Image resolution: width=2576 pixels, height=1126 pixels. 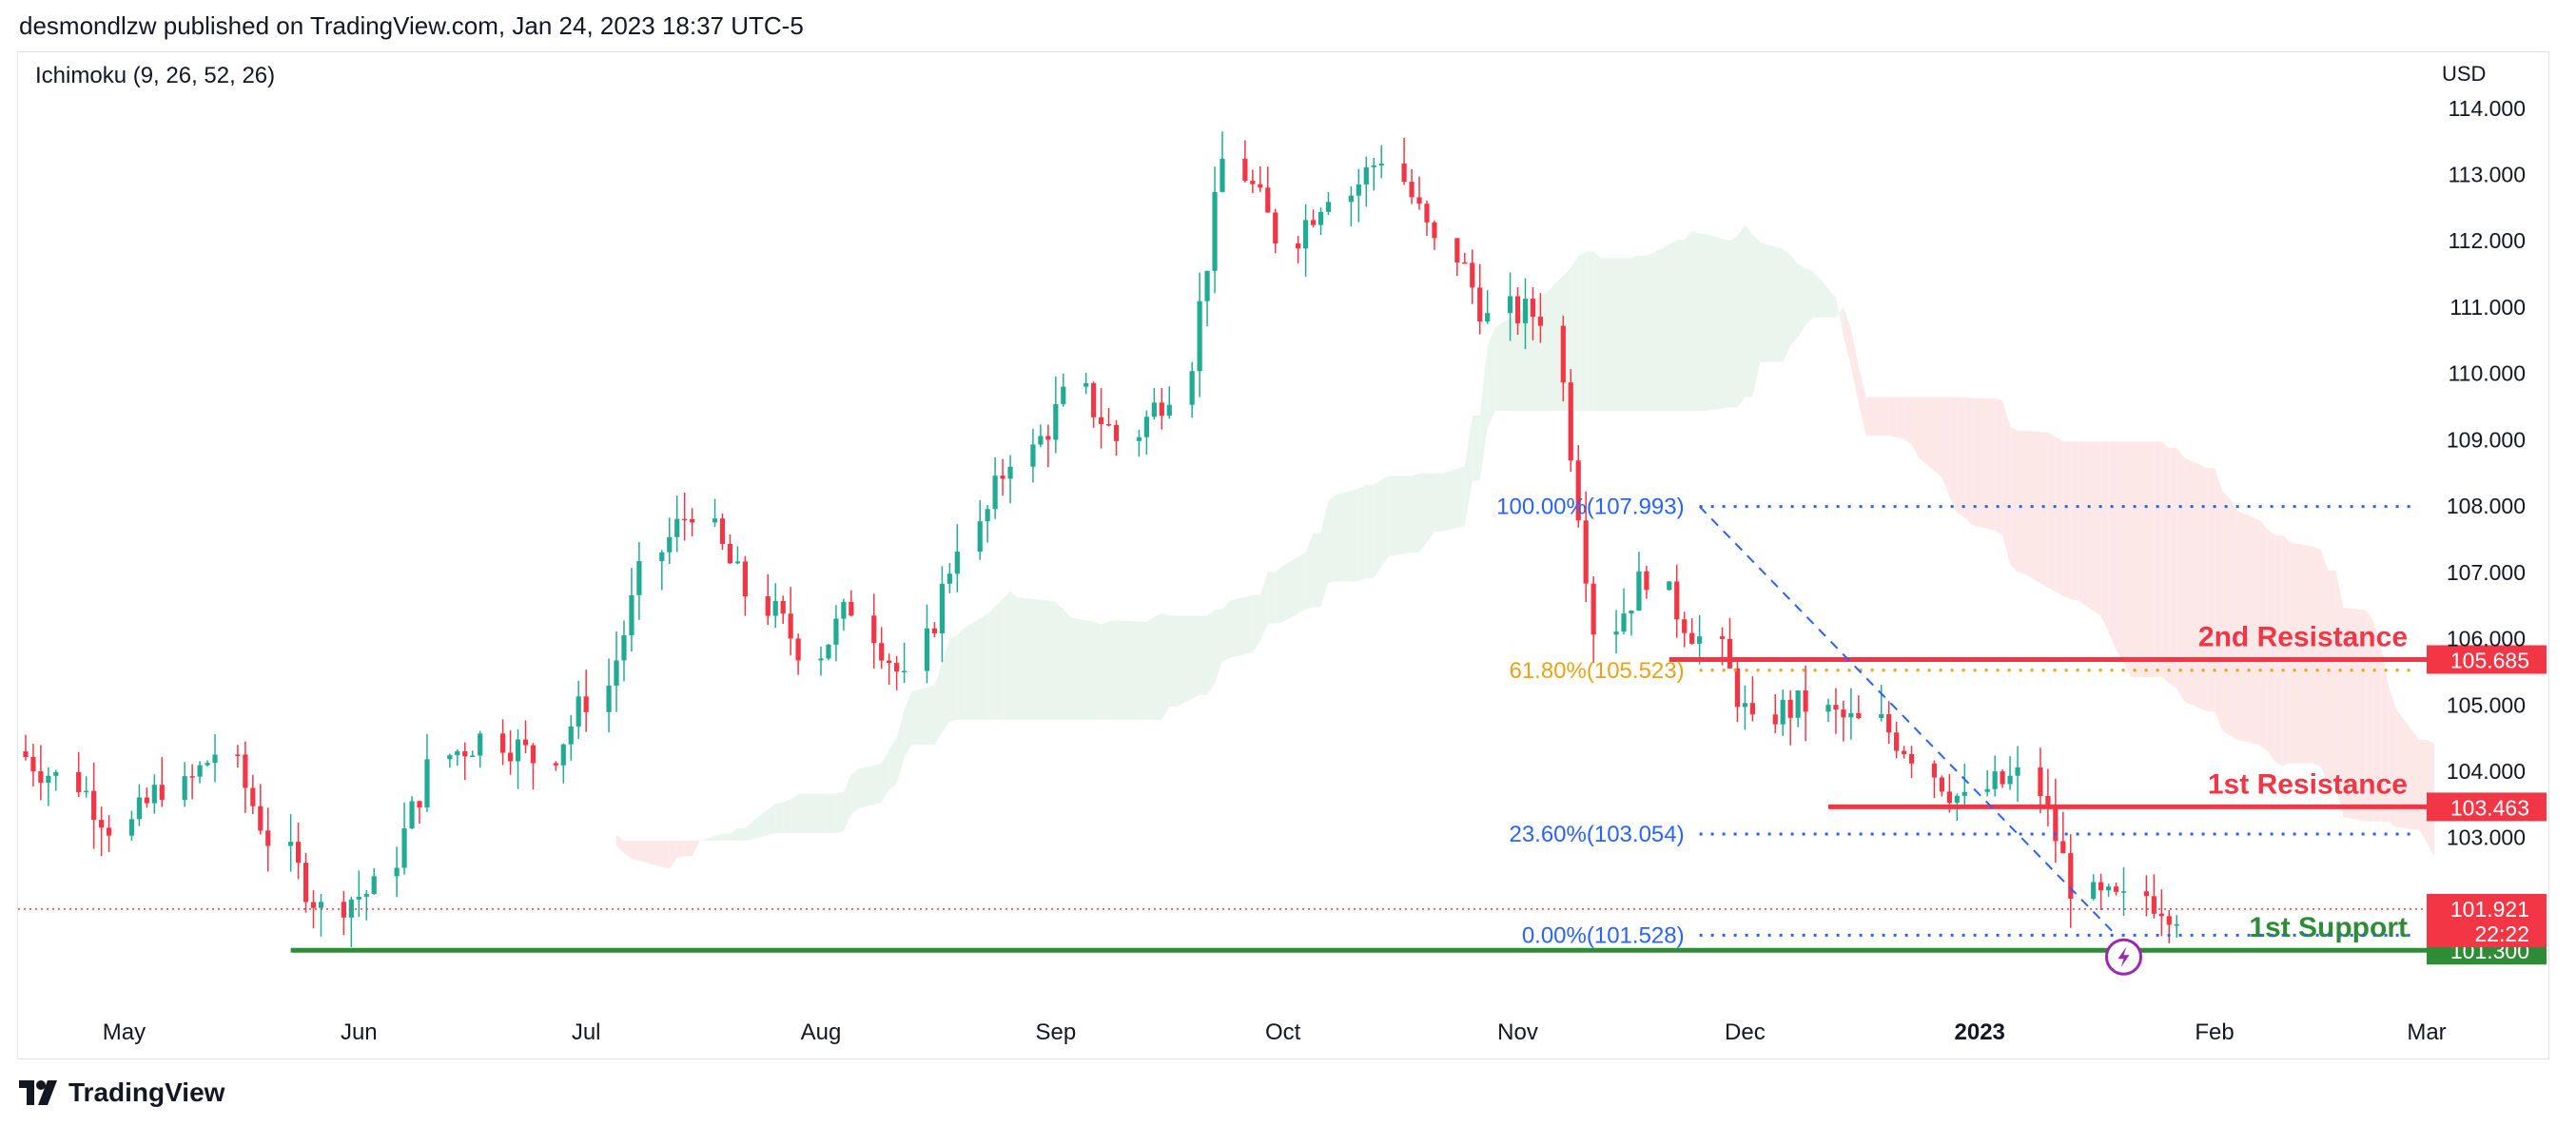 I want to click on tradingview-logo-icon, so click(x=38, y=1092).